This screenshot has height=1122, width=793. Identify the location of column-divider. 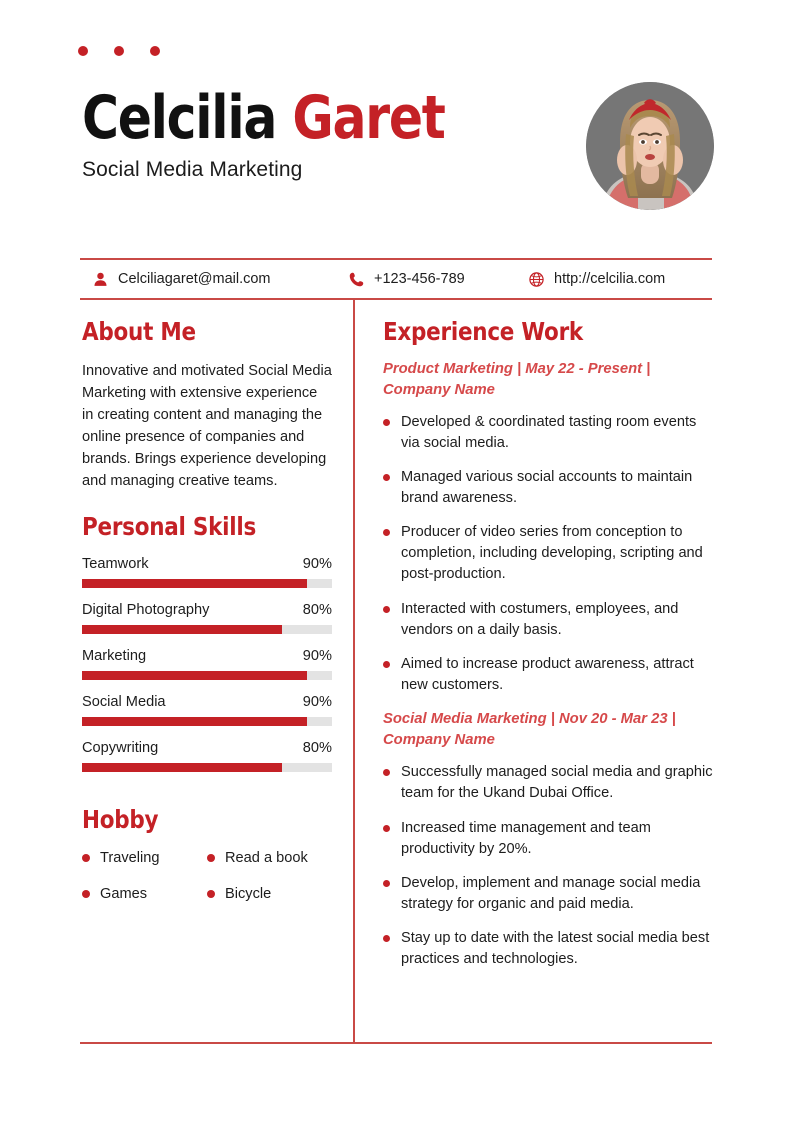
(354, 671).